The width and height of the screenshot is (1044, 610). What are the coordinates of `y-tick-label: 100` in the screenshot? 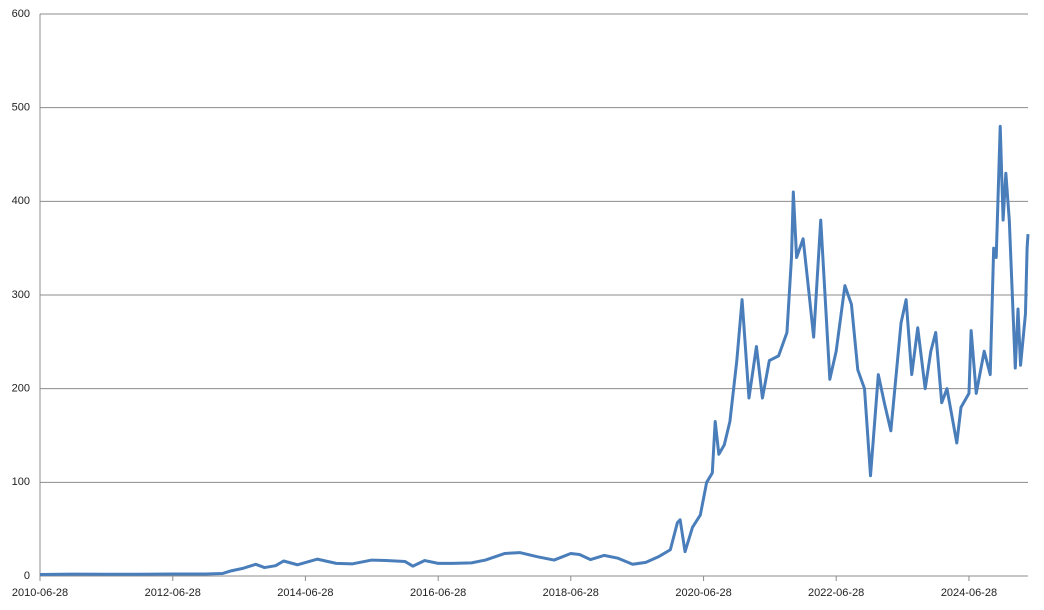 It's located at (21, 482).